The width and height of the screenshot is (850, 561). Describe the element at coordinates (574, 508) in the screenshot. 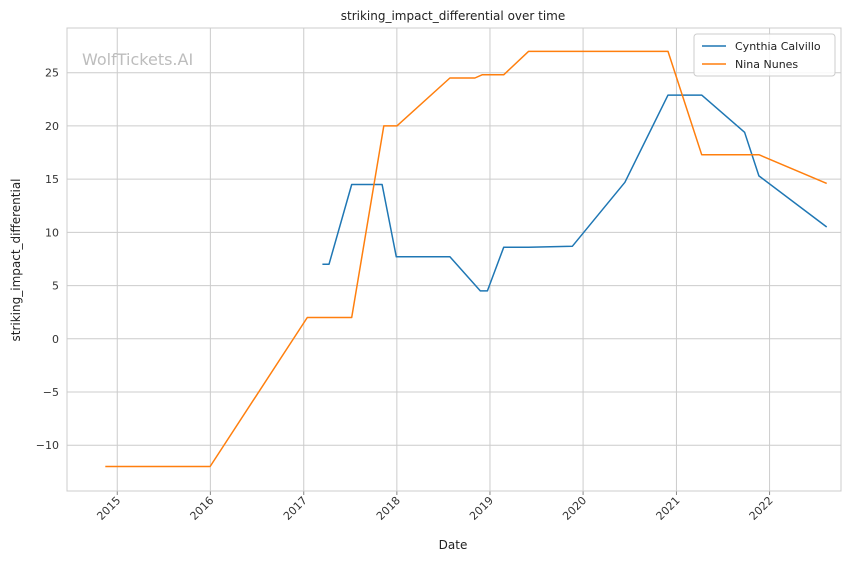

I see `x-tick-label: 2020` at that location.